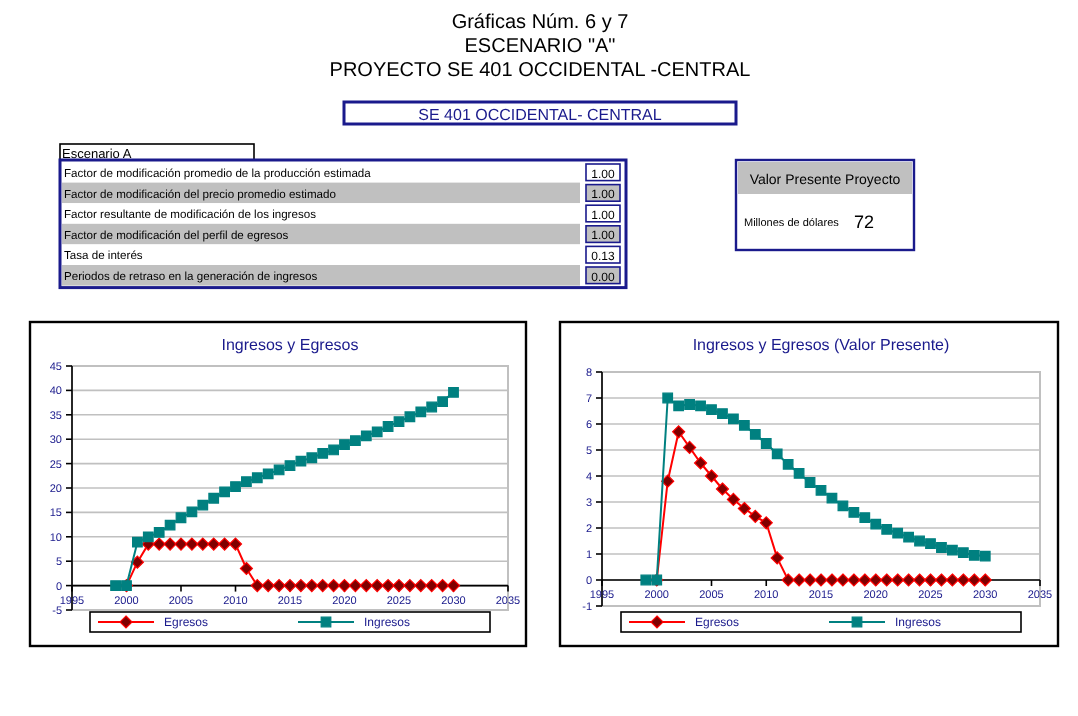 This screenshot has height=716, width=1078. Describe the element at coordinates (540, 115) in the screenshot. I see `text: SE 401 OCCIDENTAL- CENTRAL` at that location.